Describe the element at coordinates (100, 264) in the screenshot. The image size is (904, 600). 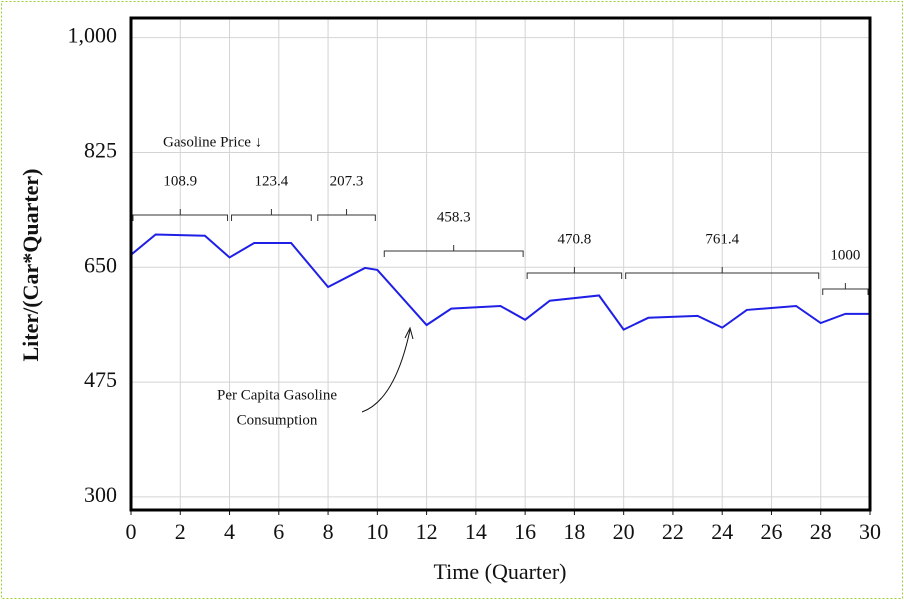
I see `y-tick-label: 650` at that location.